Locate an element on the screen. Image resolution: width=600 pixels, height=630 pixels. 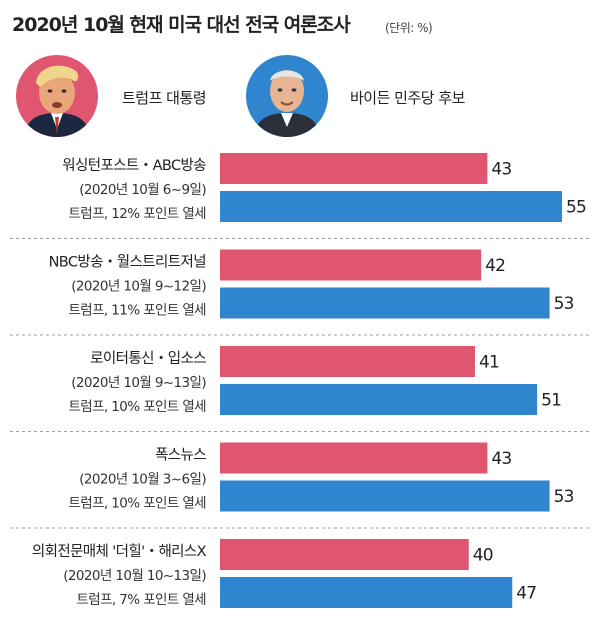
value-label-trump: 40 is located at coordinates (483, 556).